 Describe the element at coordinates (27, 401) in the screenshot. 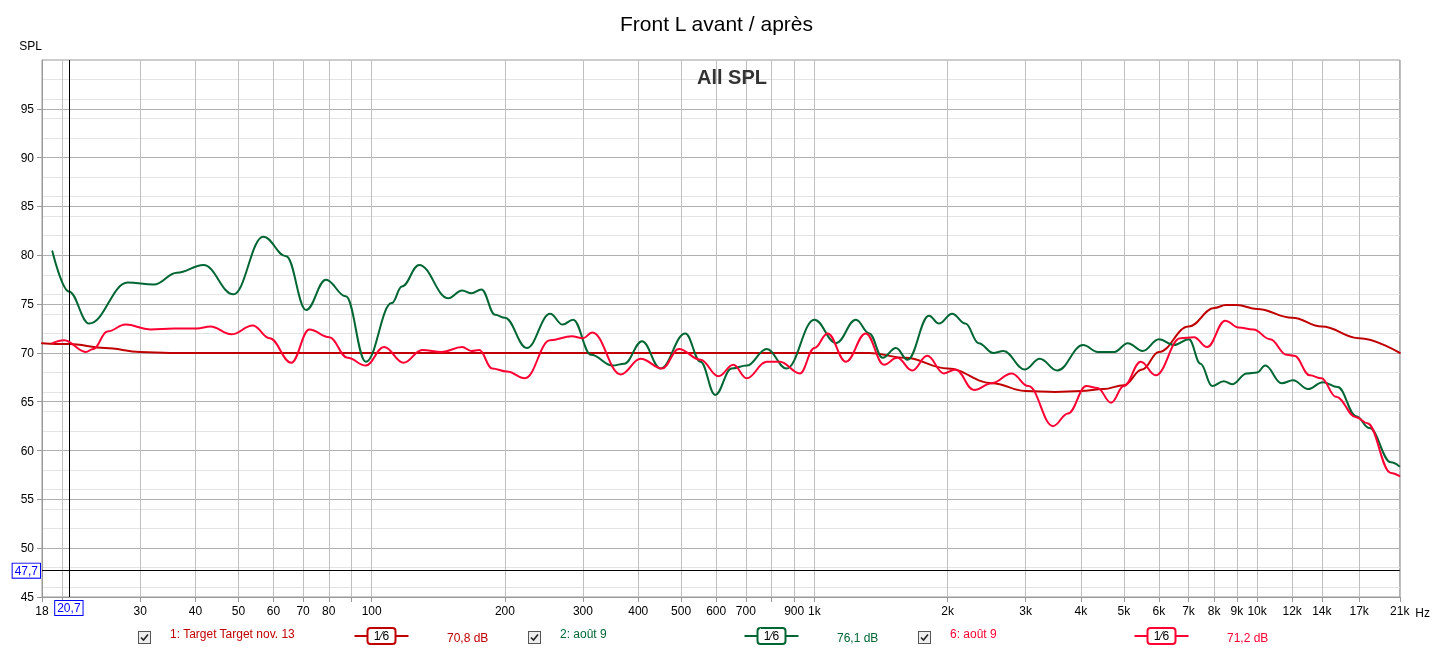

I see `y-tick-label: 65` at that location.